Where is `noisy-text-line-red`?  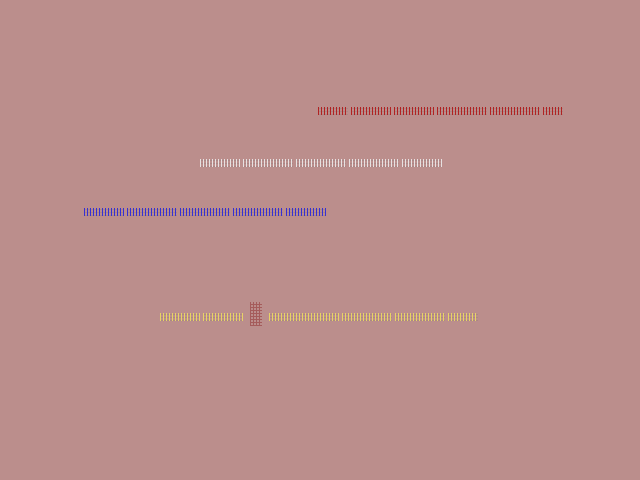
noisy-text-line-red is located at coordinates (440, 111).